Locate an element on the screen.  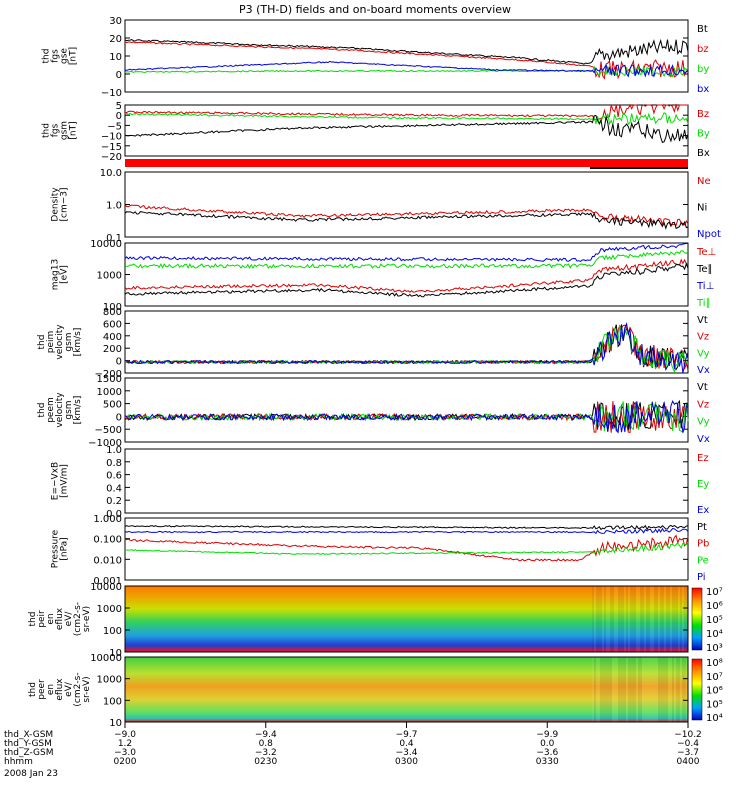
y-axis-label: peer is located at coordinates (42, 689).